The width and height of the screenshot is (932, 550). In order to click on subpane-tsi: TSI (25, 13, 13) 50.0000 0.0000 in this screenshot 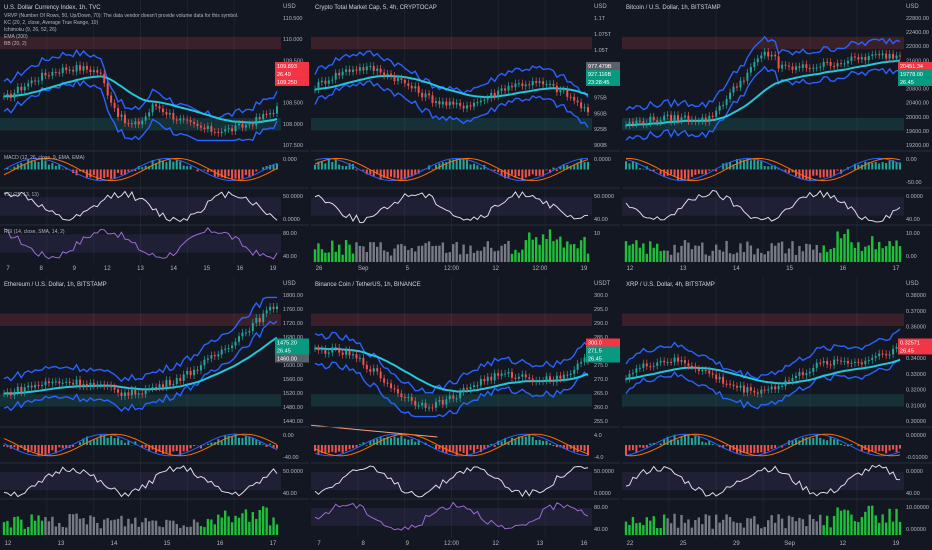, I will do `click(154, 205)`.